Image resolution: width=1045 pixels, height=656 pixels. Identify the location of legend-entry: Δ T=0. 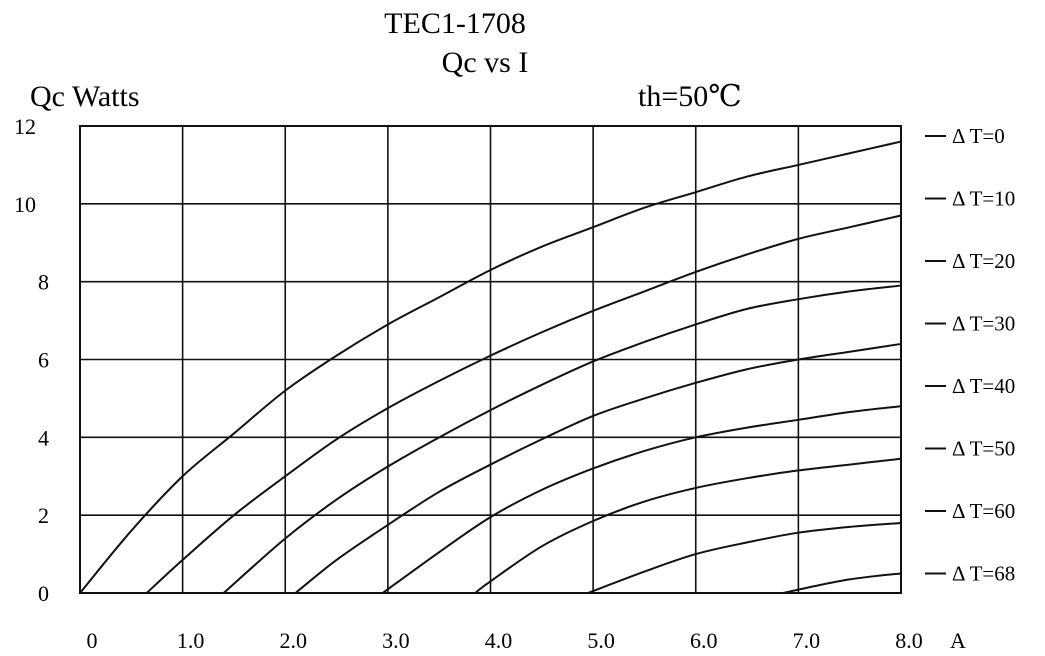
(978, 136).